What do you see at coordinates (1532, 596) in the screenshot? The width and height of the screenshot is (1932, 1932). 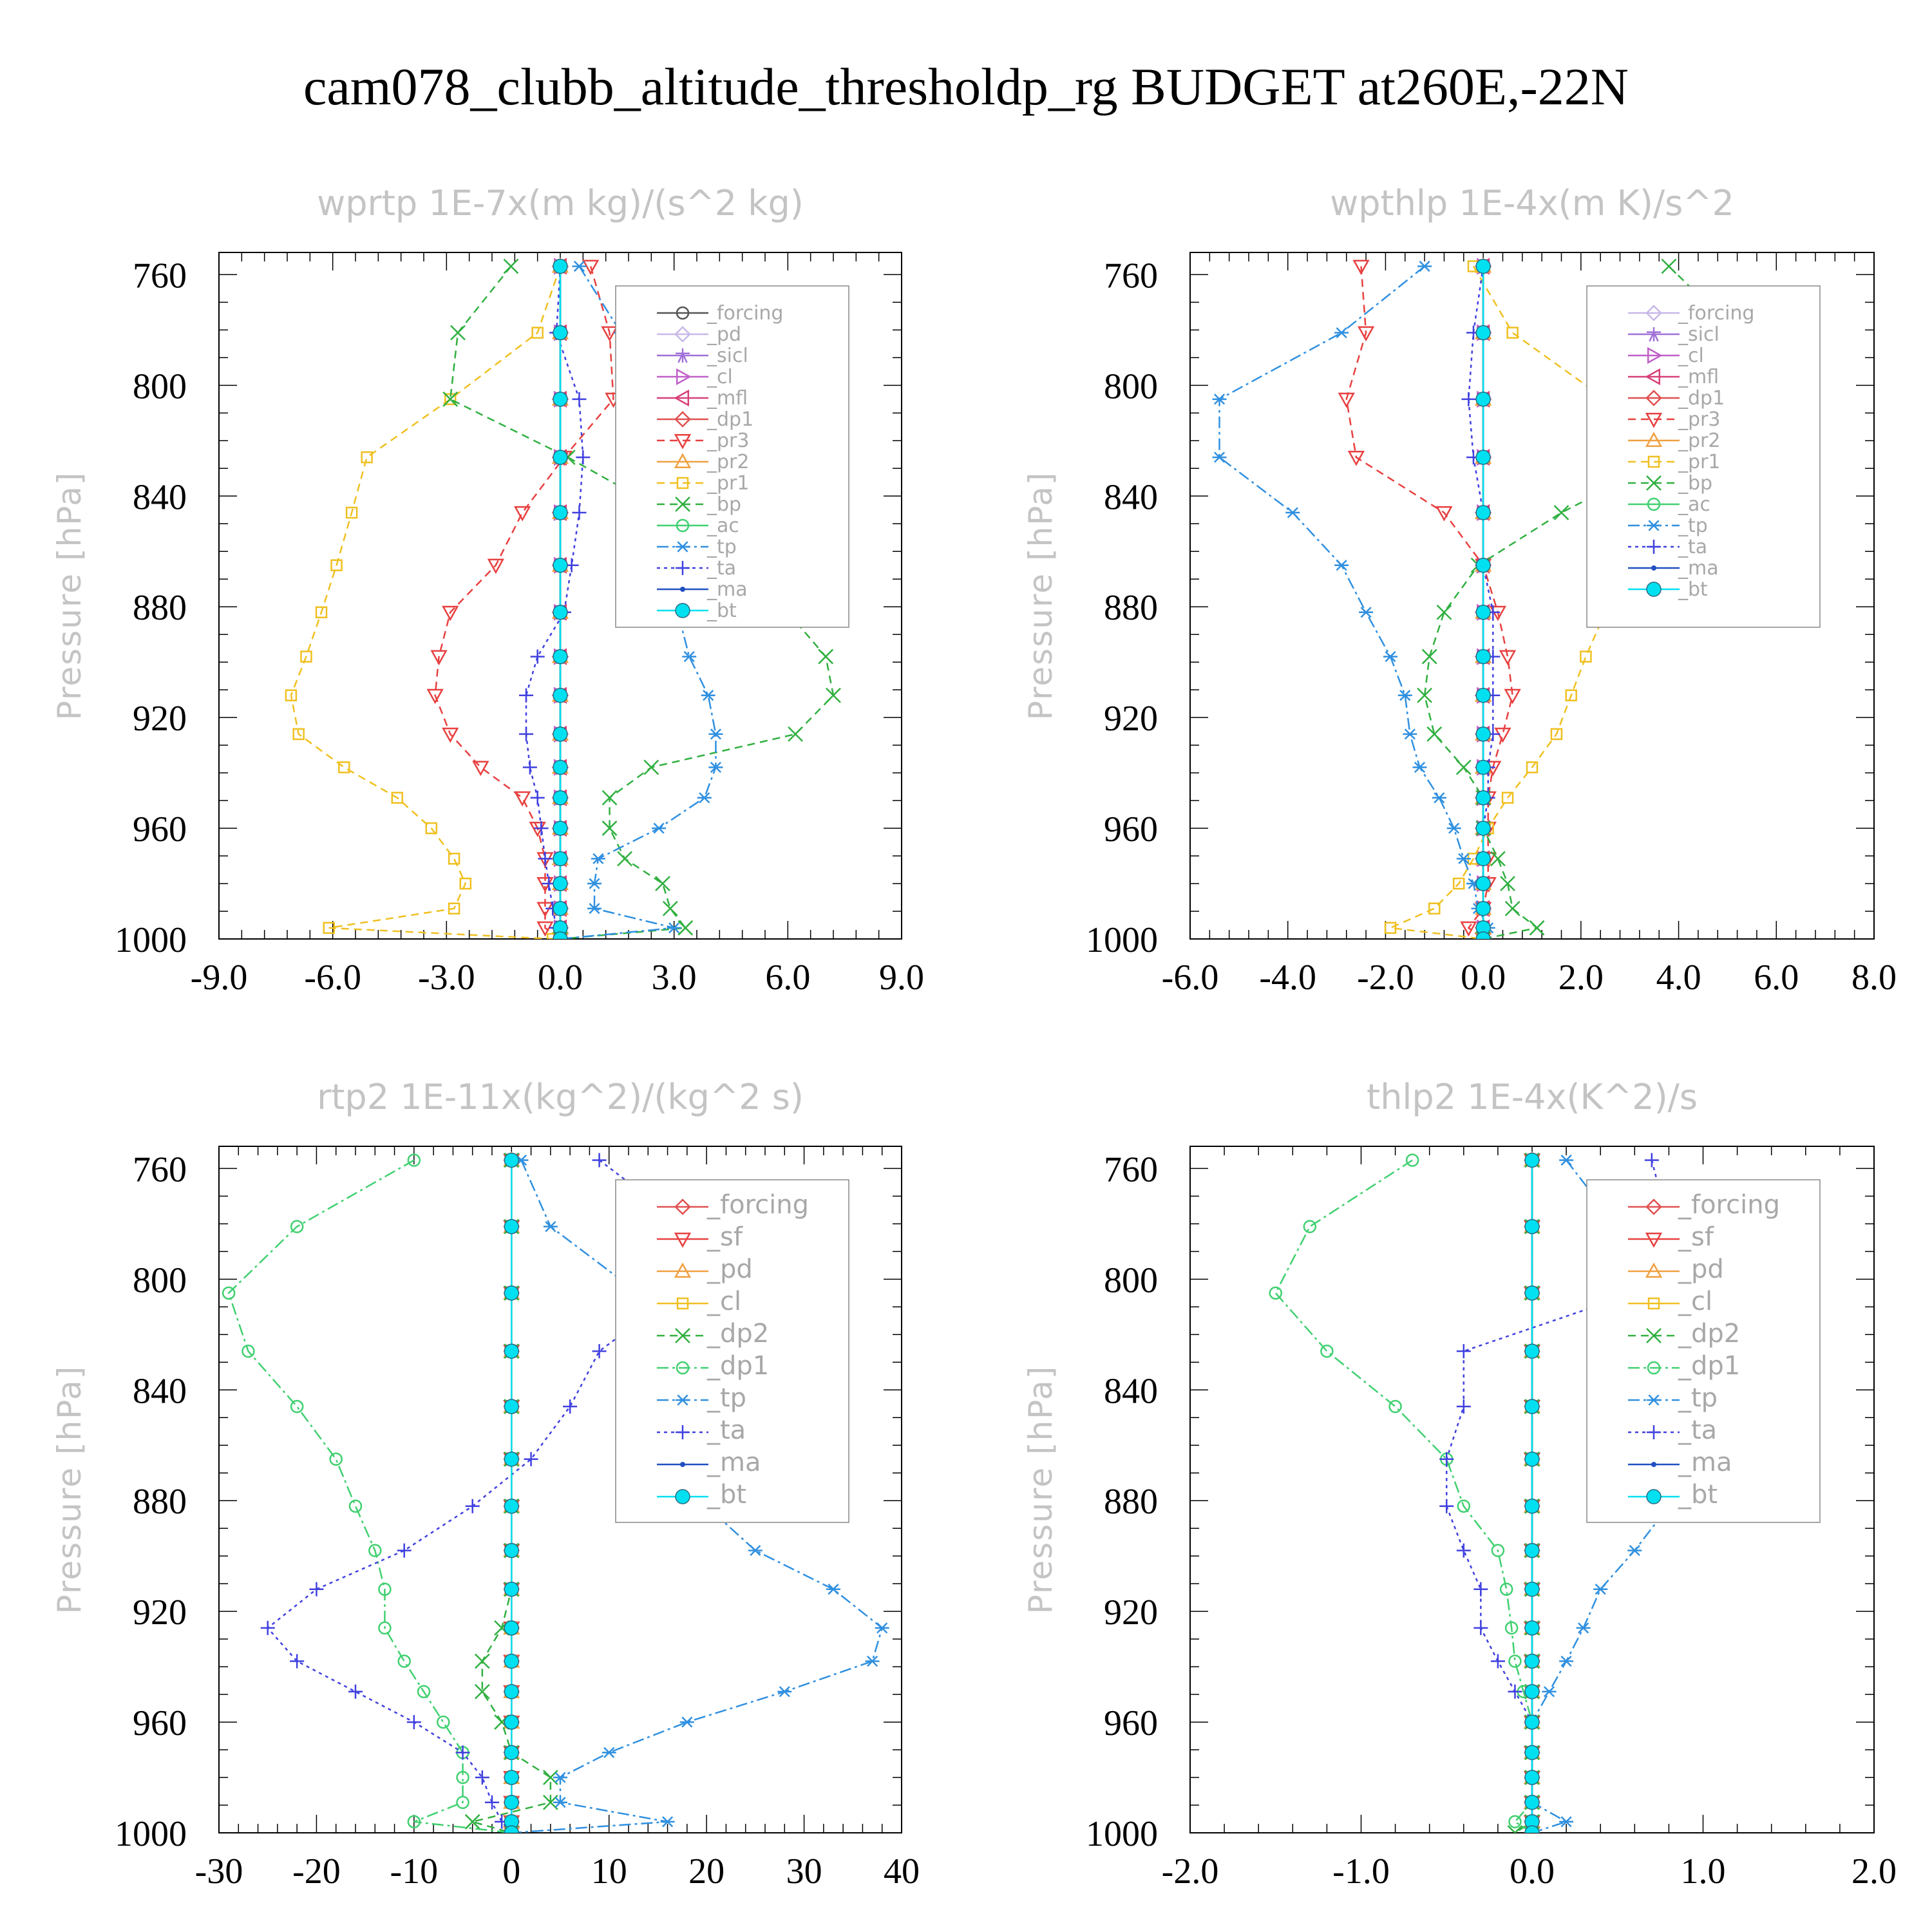 I see `plot-frame` at bounding box center [1532, 596].